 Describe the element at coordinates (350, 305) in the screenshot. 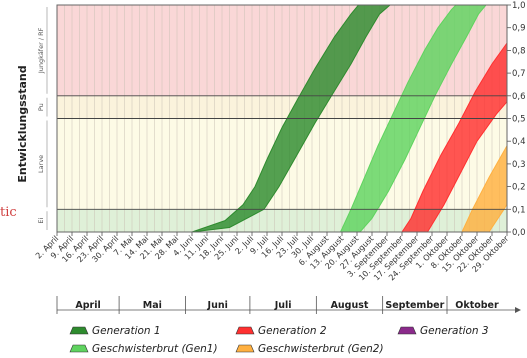

I see `month-label: August` at that location.